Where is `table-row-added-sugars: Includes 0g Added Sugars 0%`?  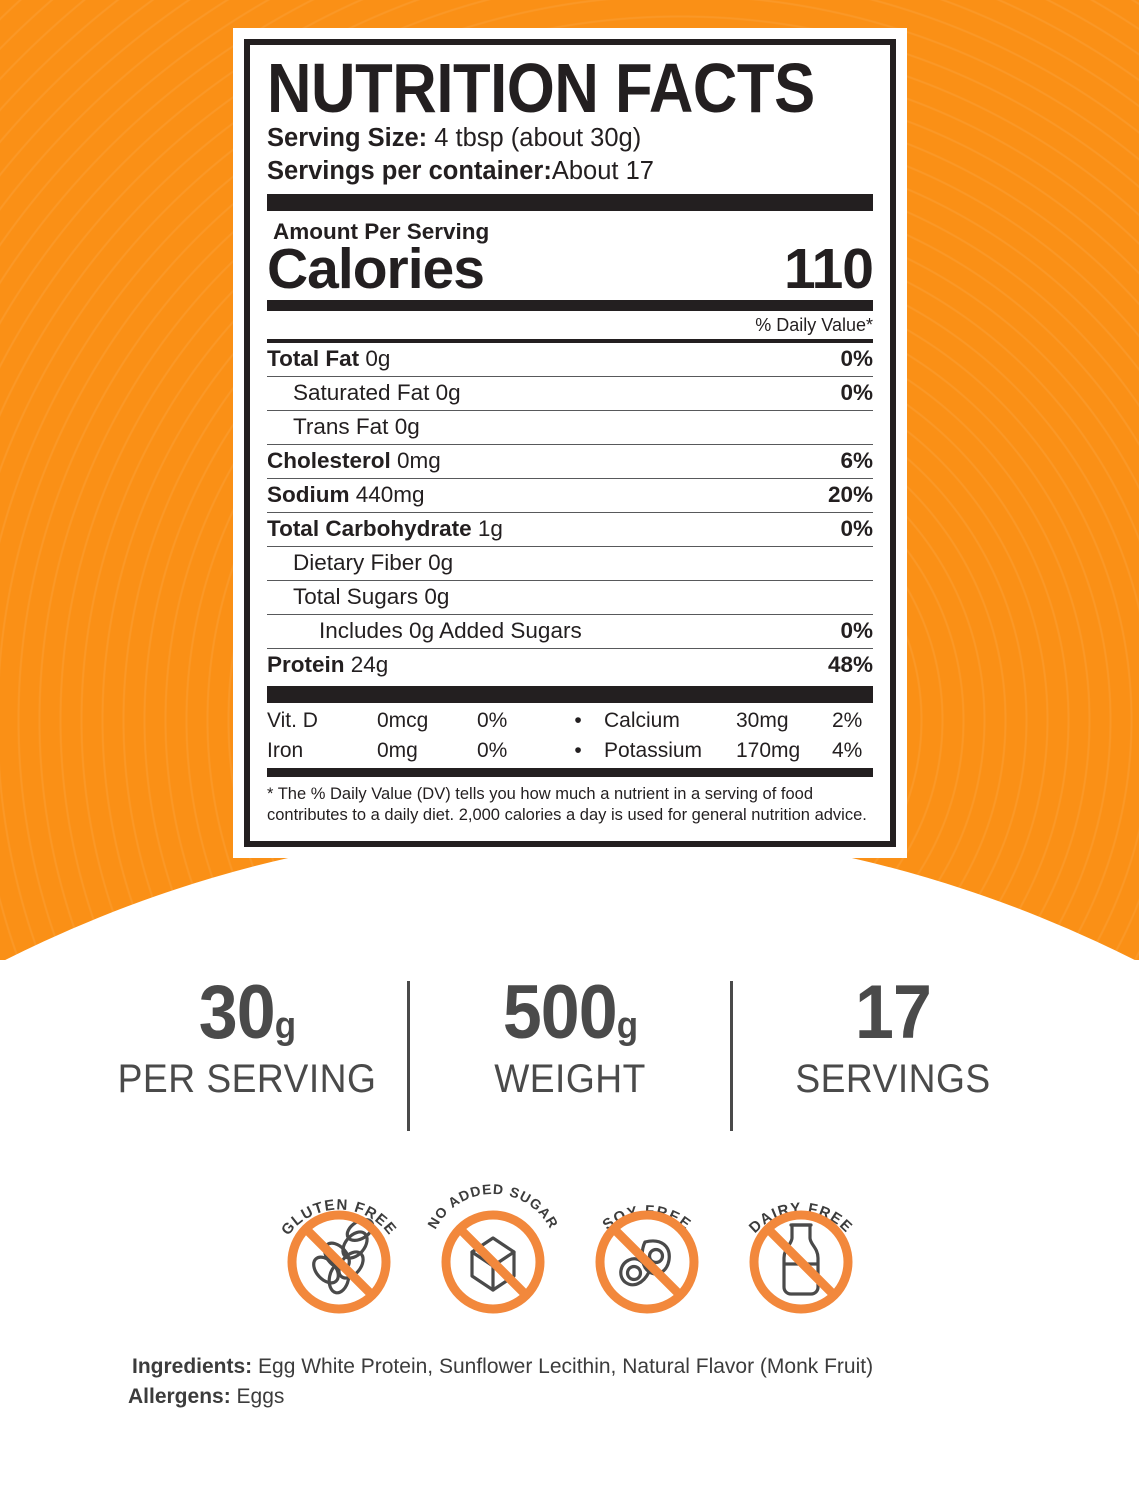 table-row-added-sugars: Includes 0g Added Sugars 0% is located at coordinates (570, 632).